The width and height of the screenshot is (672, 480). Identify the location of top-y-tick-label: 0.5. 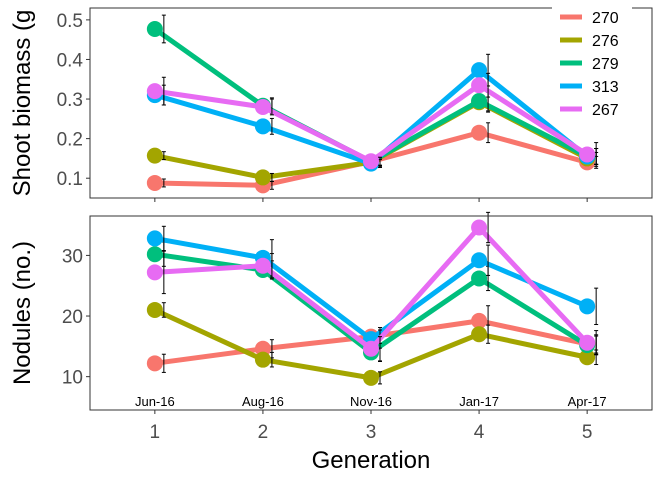
(70, 21).